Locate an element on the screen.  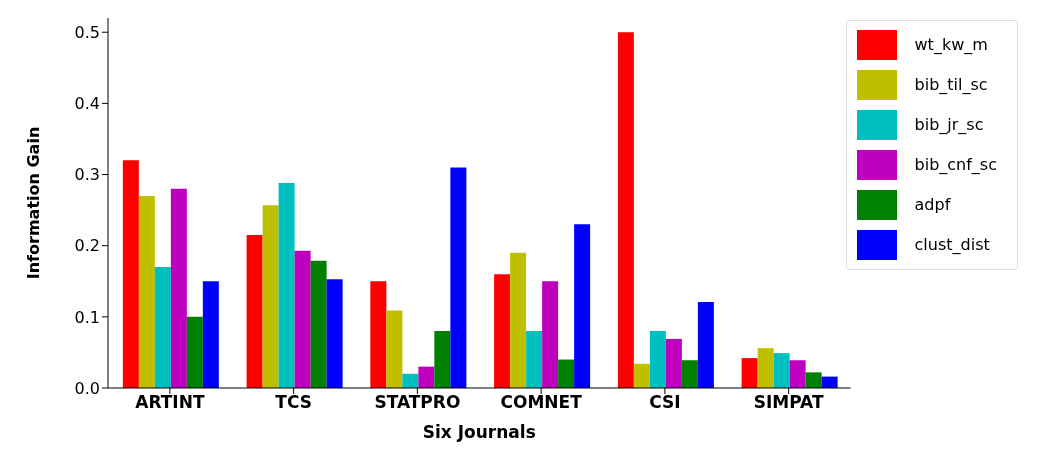
x-tick-label: SIMPAT is located at coordinates (788, 402).